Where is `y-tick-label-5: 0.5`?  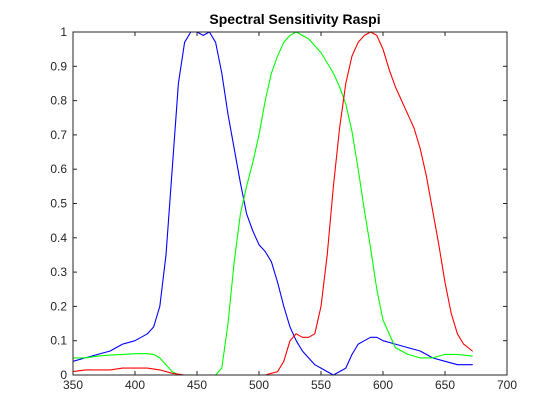
y-tick-label-5: 0.5 is located at coordinates (58, 204).